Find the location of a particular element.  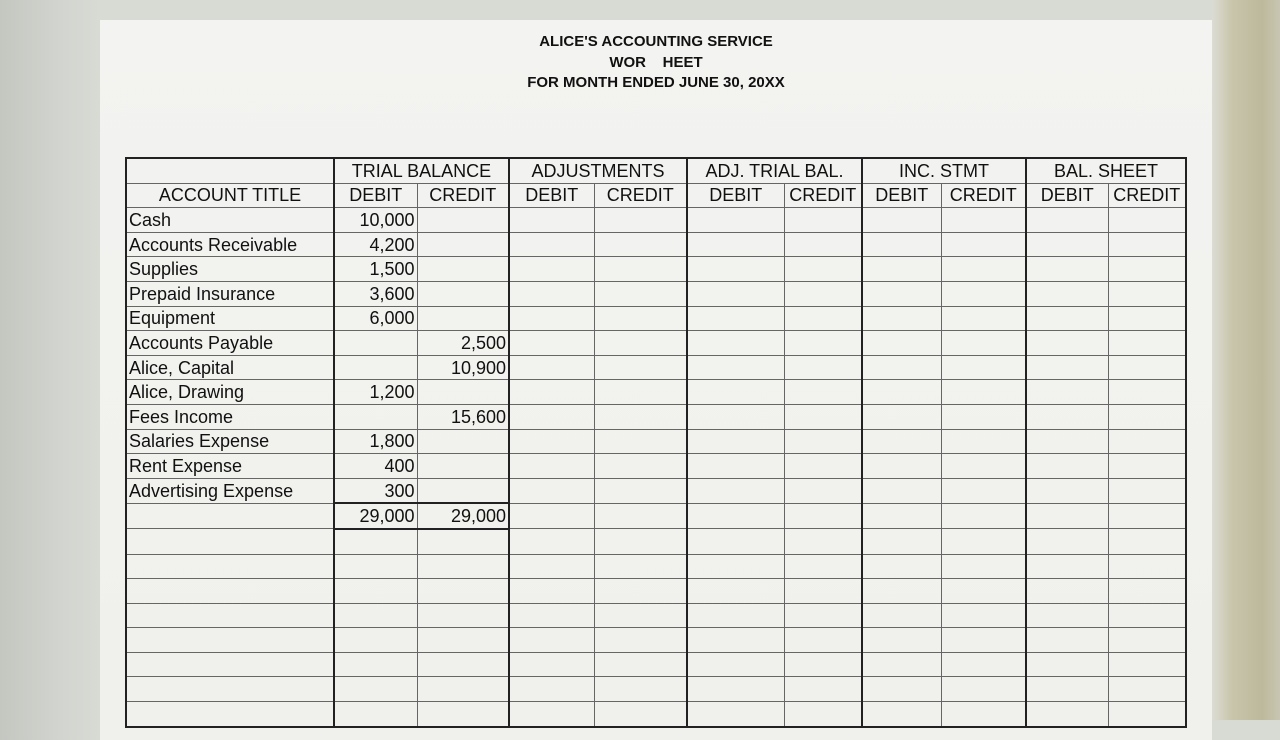

tb-debit: 1,800 is located at coordinates (375, 441).